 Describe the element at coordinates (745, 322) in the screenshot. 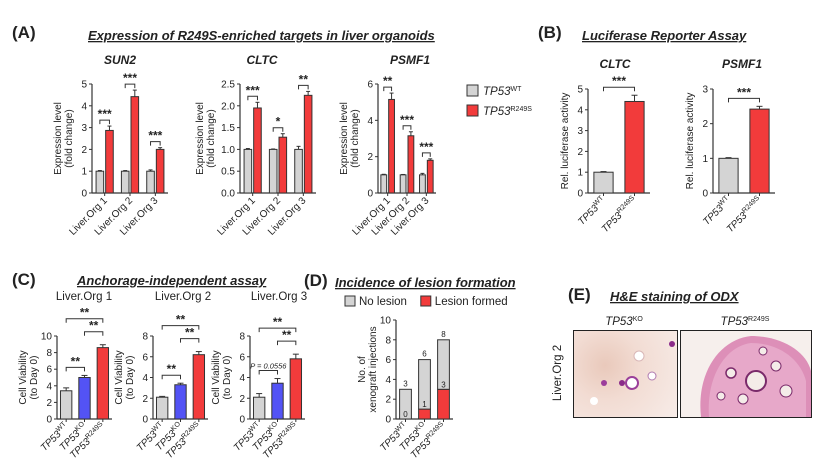

I see `image-label: TP53R249S` at that location.